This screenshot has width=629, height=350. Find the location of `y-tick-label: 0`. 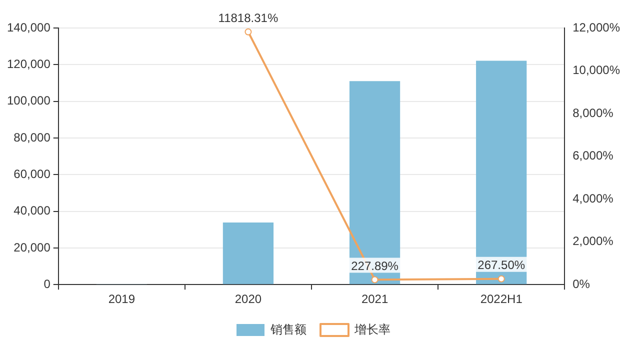

y-tick-label: 0 is located at coordinates (47, 283).